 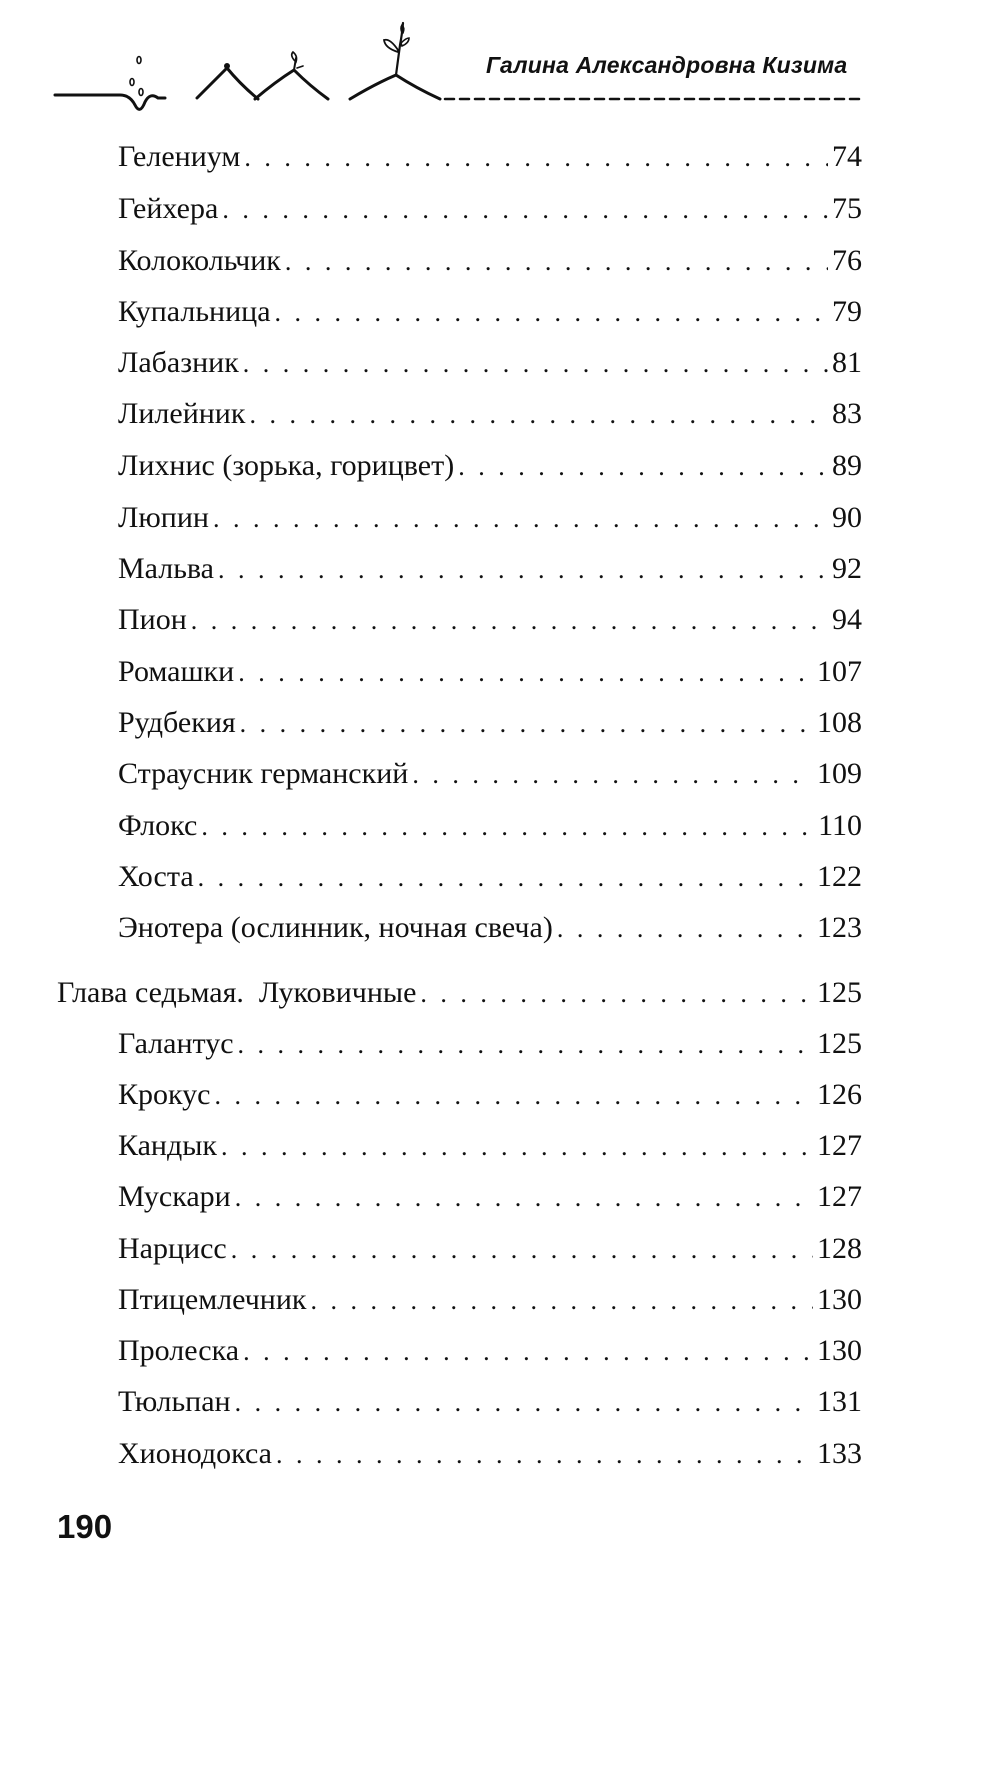 I want to click on toc-entry-title: Страусник германский, so click(x=263, y=773).